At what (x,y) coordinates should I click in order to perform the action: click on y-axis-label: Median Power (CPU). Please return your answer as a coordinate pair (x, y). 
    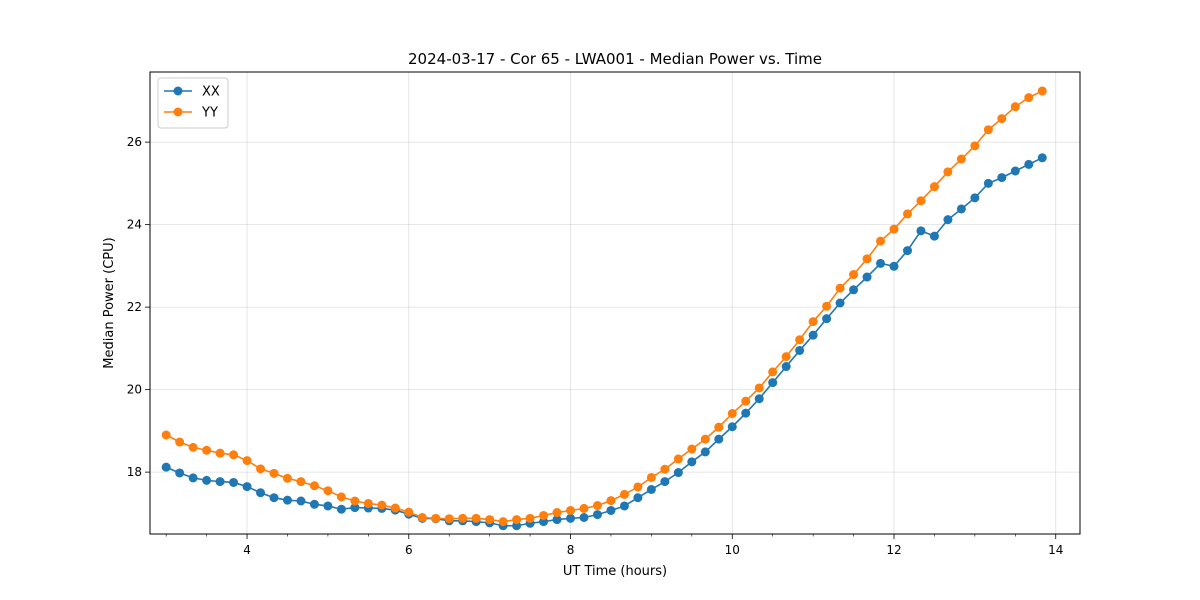
    Looking at the image, I should click on (109, 302).